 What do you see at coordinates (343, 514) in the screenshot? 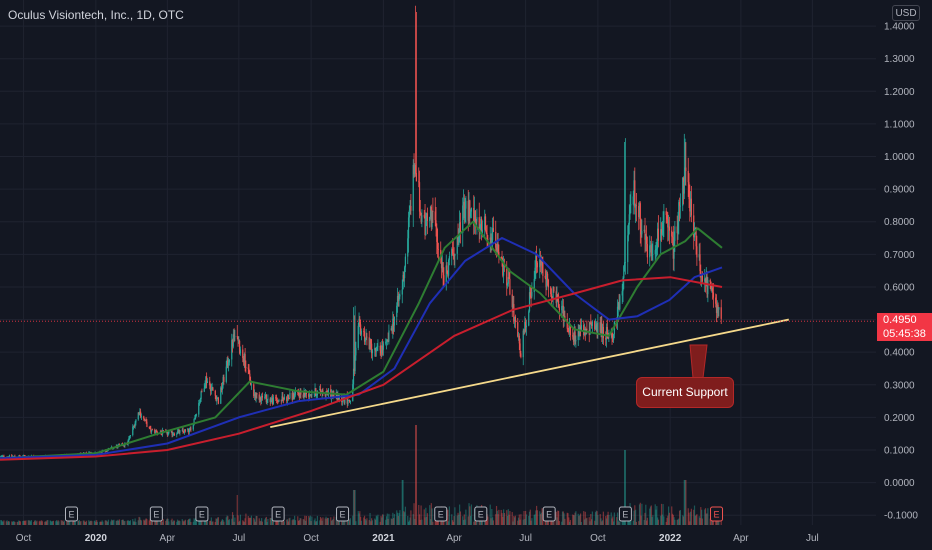
I see `earnings-marker: E` at bounding box center [343, 514].